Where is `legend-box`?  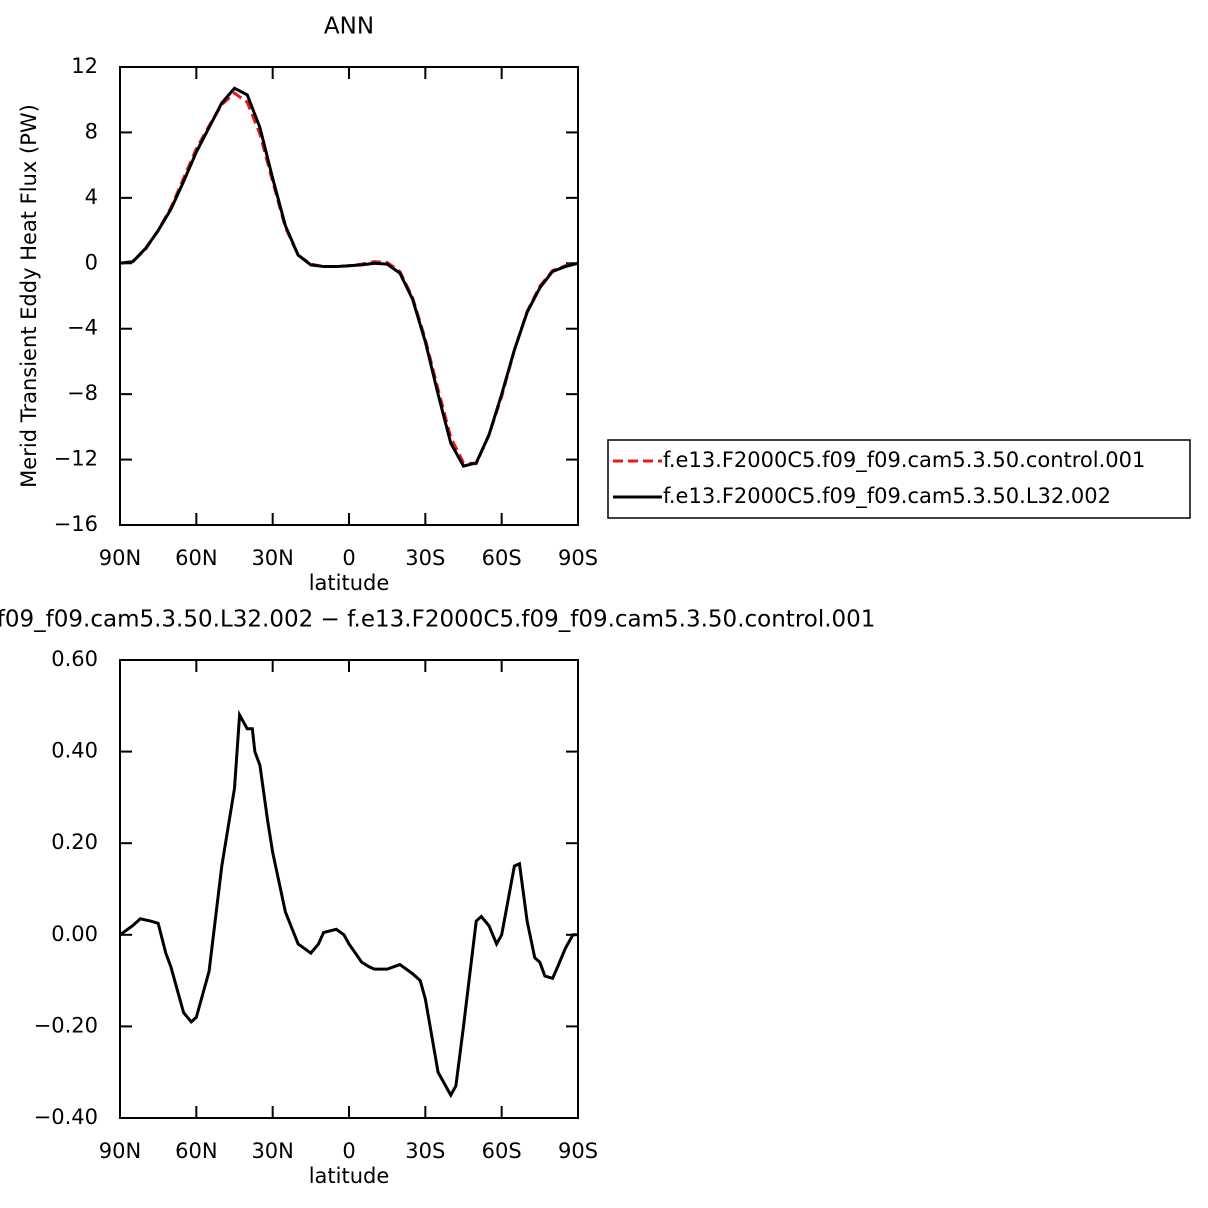
legend-box is located at coordinates (899, 479).